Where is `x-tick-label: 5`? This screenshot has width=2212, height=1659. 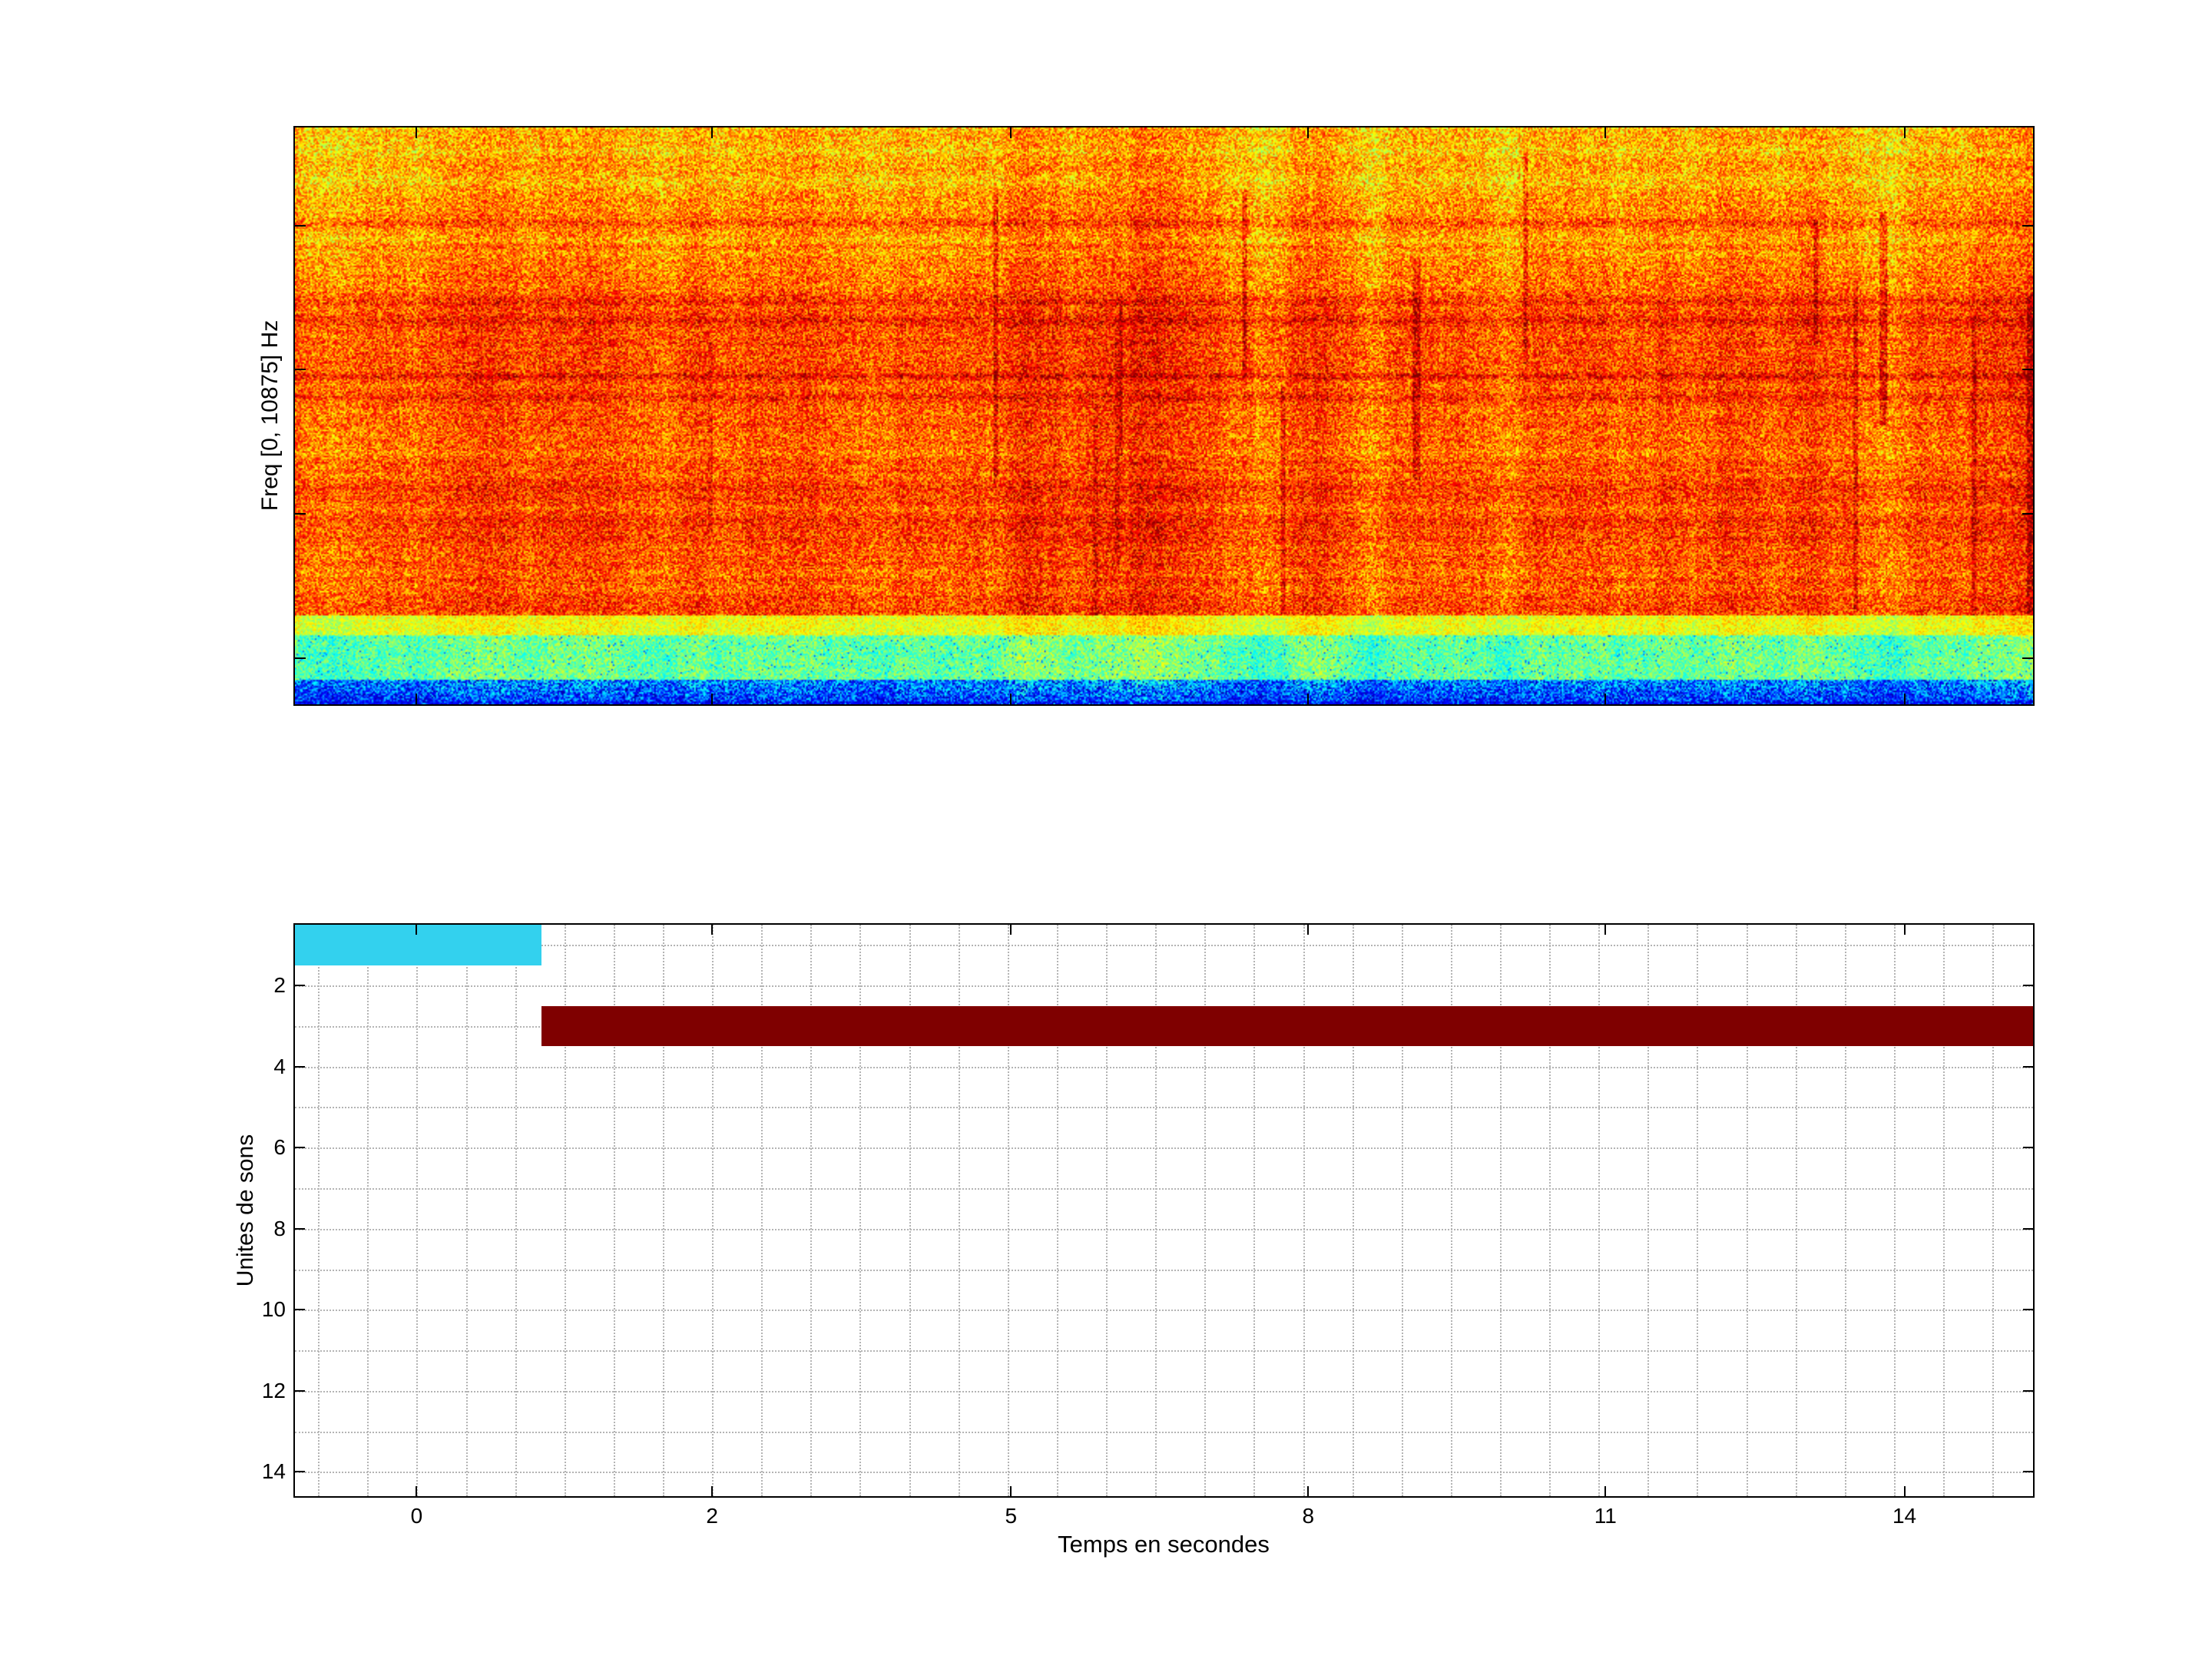
x-tick-label: 5 is located at coordinates (1012, 1516).